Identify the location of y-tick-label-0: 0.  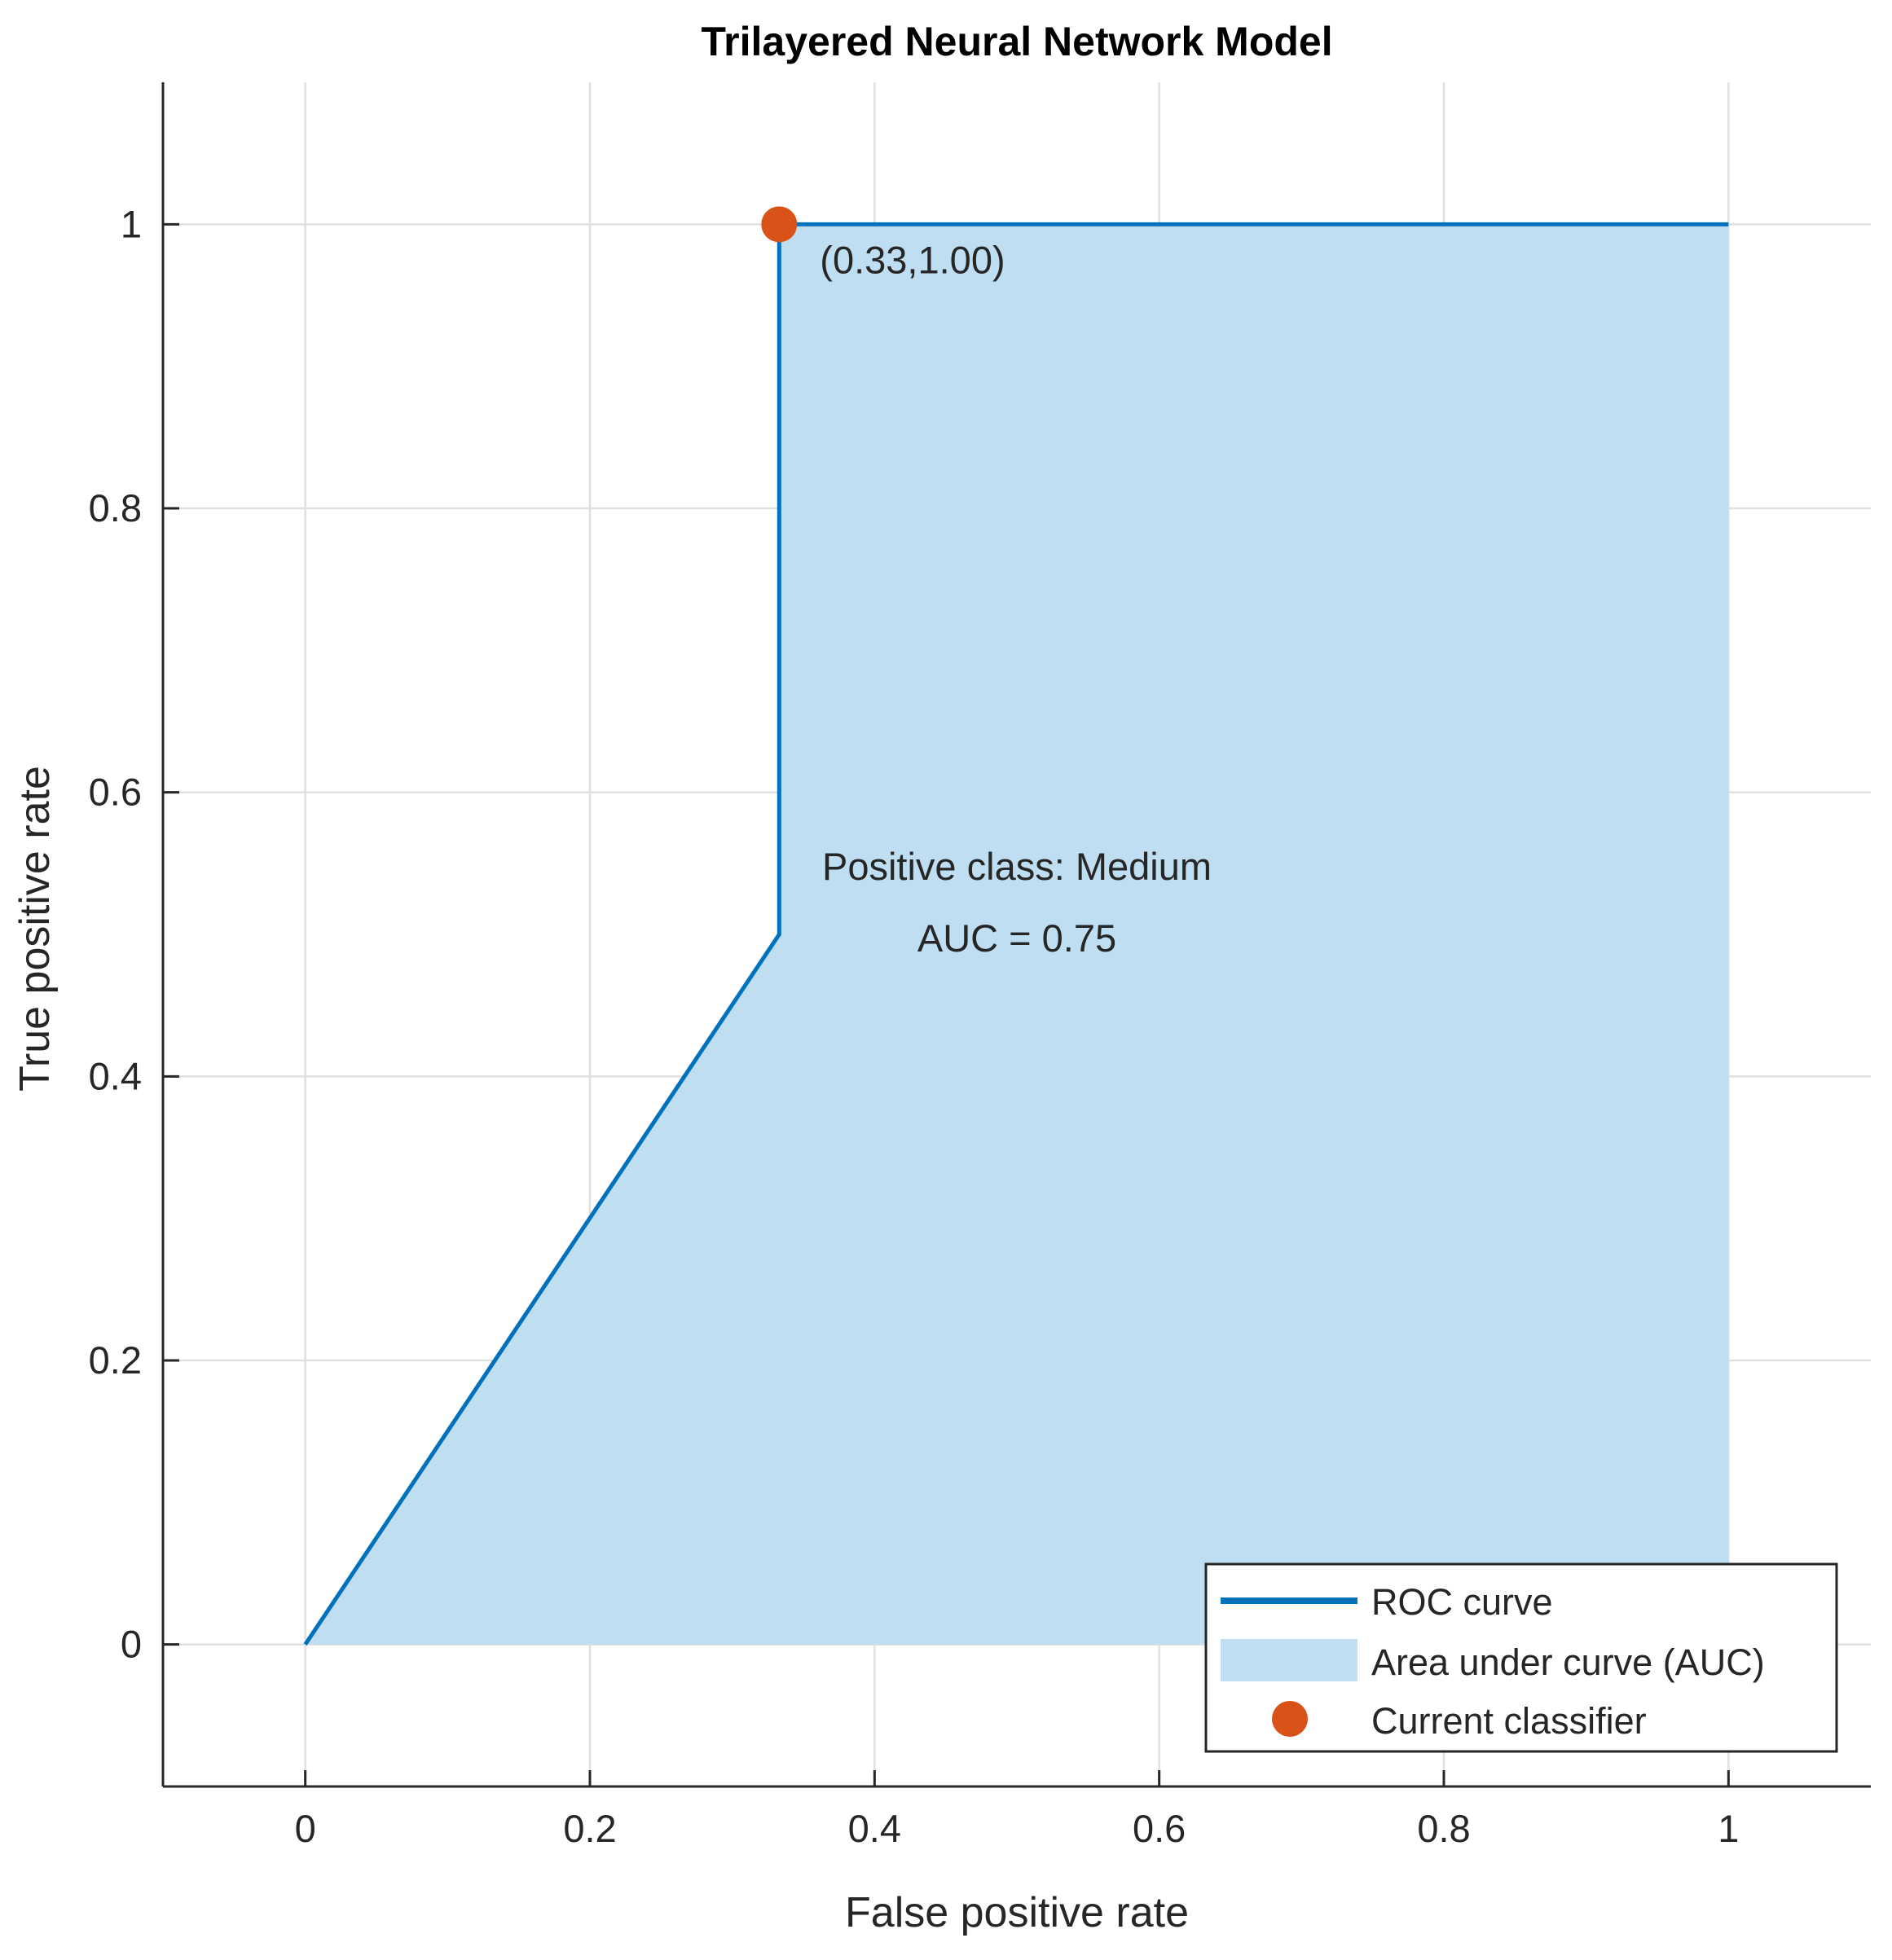
(131, 1644).